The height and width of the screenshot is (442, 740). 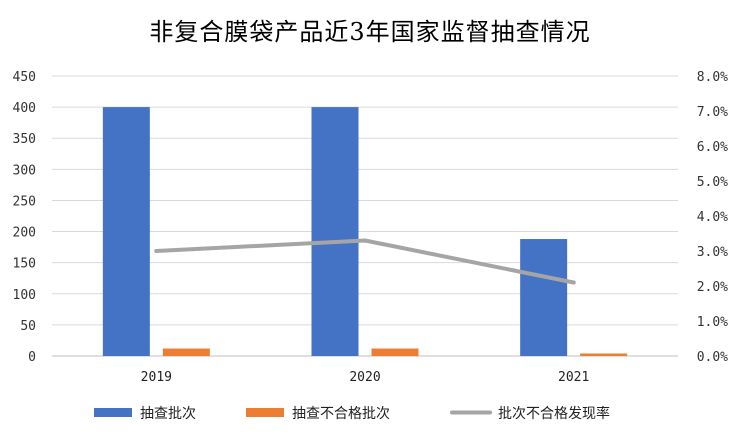 I want to click on left-tick-label: 200, so click(x=24, y=233).